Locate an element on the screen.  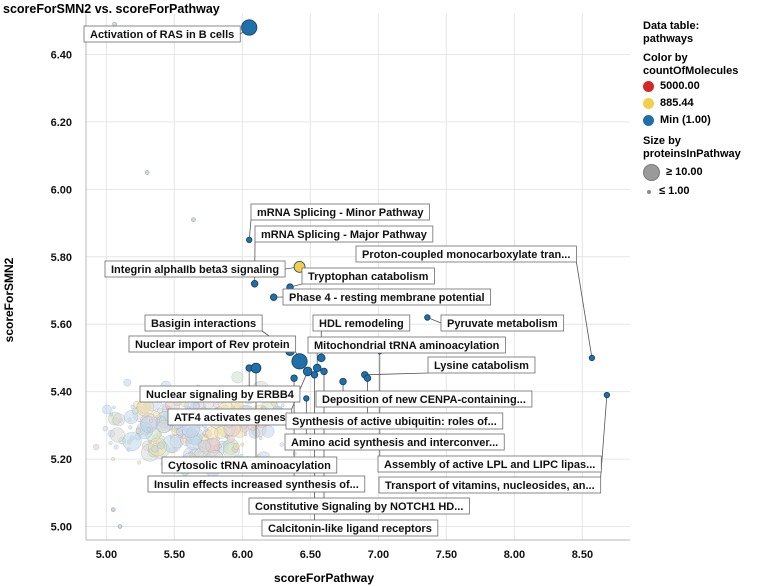
callout-label: mRNA Splicing - Minor Pathway is located at coordinates (340, 213).